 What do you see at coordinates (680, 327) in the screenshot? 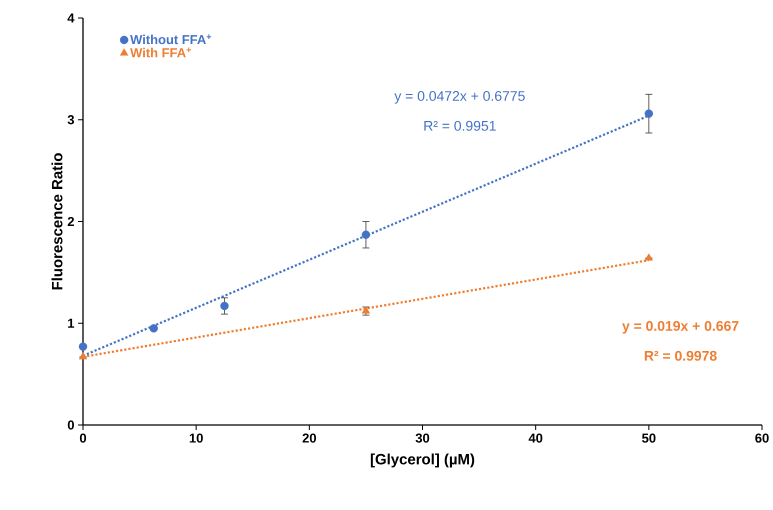
I see `annotation: y = 0.019x + 0.667` at bounding box center [680, 327].